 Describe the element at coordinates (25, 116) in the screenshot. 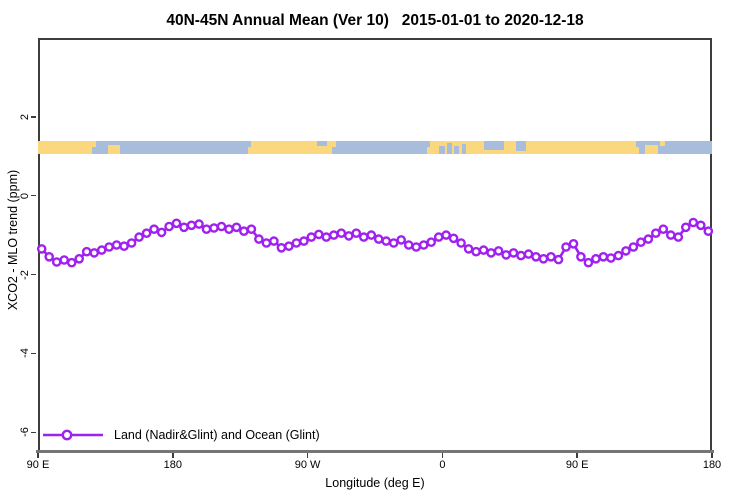

I see `y-tick-label: 2` at that location.